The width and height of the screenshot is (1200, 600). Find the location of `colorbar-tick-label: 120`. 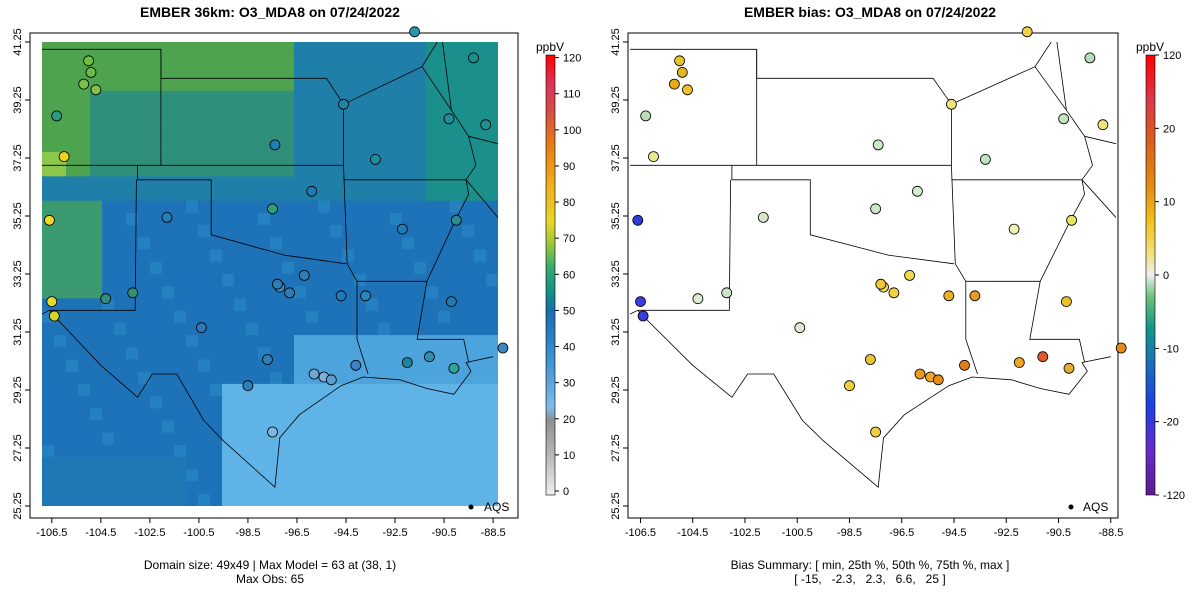

colorbar-tick-label: 120 is located at coordinates (1172, 56).